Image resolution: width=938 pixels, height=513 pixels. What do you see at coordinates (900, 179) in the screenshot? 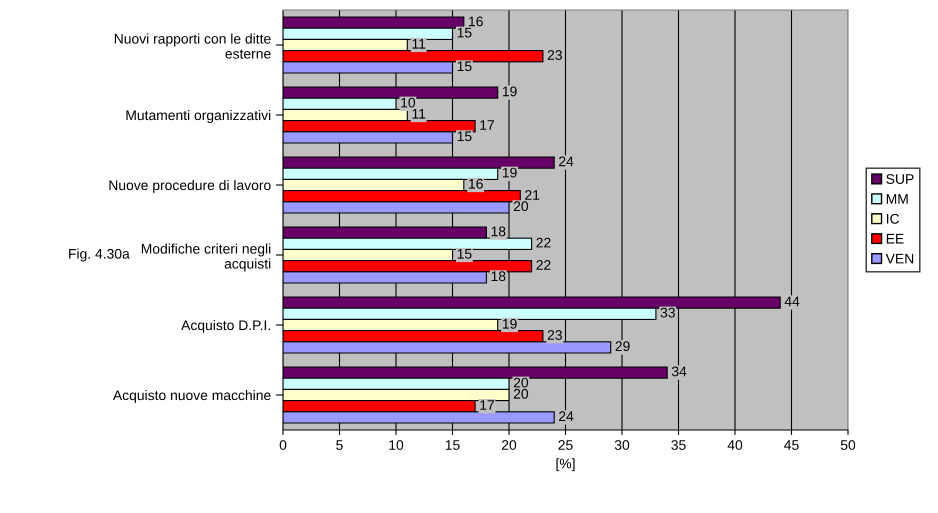
I see `legend-label: SUP` at bounding box center [900, 179].